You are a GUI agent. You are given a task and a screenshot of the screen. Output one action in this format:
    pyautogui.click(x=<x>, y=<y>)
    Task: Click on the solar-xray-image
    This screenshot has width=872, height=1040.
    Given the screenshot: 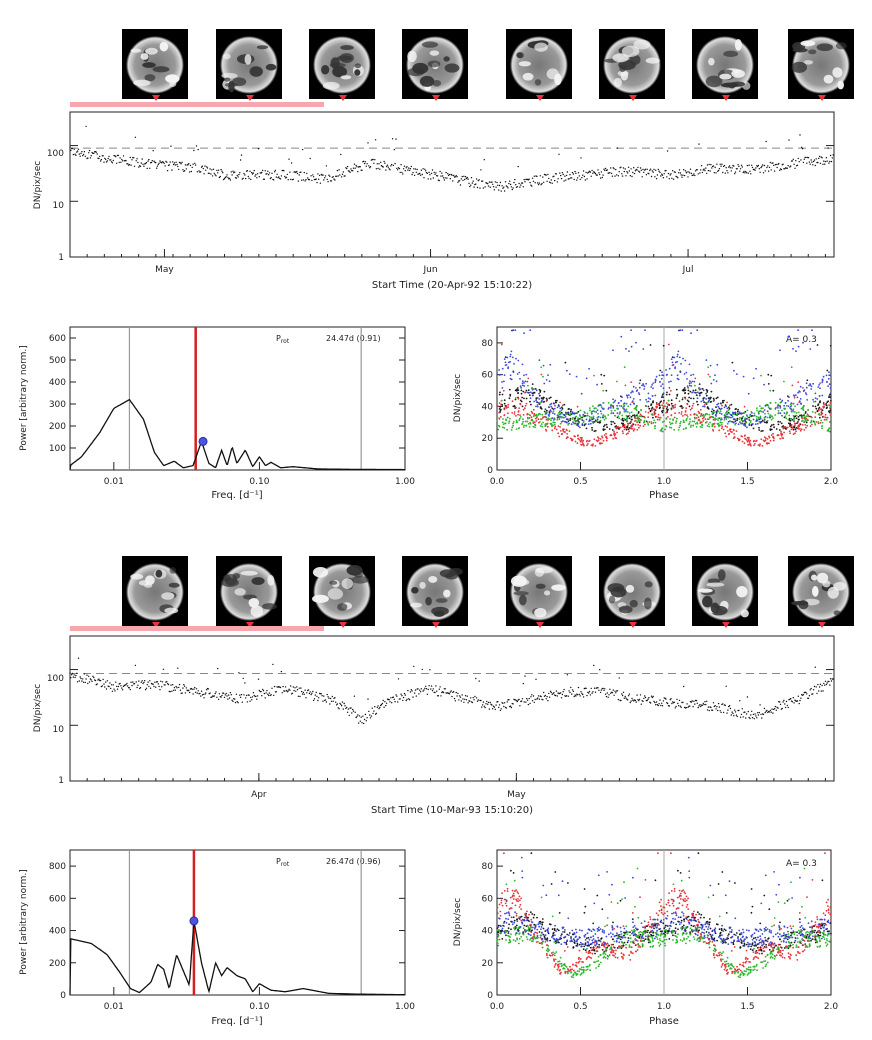 What is the action you would take?
    pyautogui.click(x=632, y=65)
    